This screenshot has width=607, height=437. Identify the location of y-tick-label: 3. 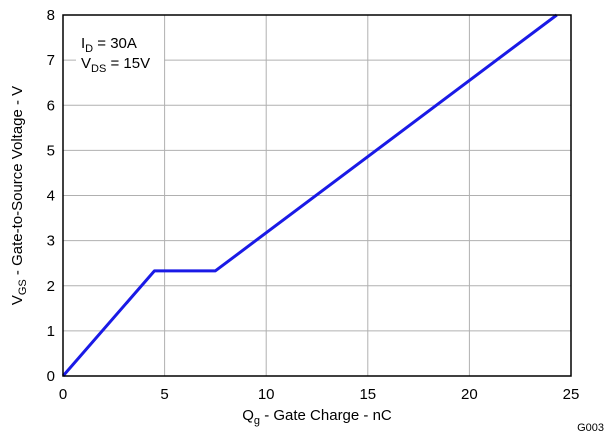
(51, 241).